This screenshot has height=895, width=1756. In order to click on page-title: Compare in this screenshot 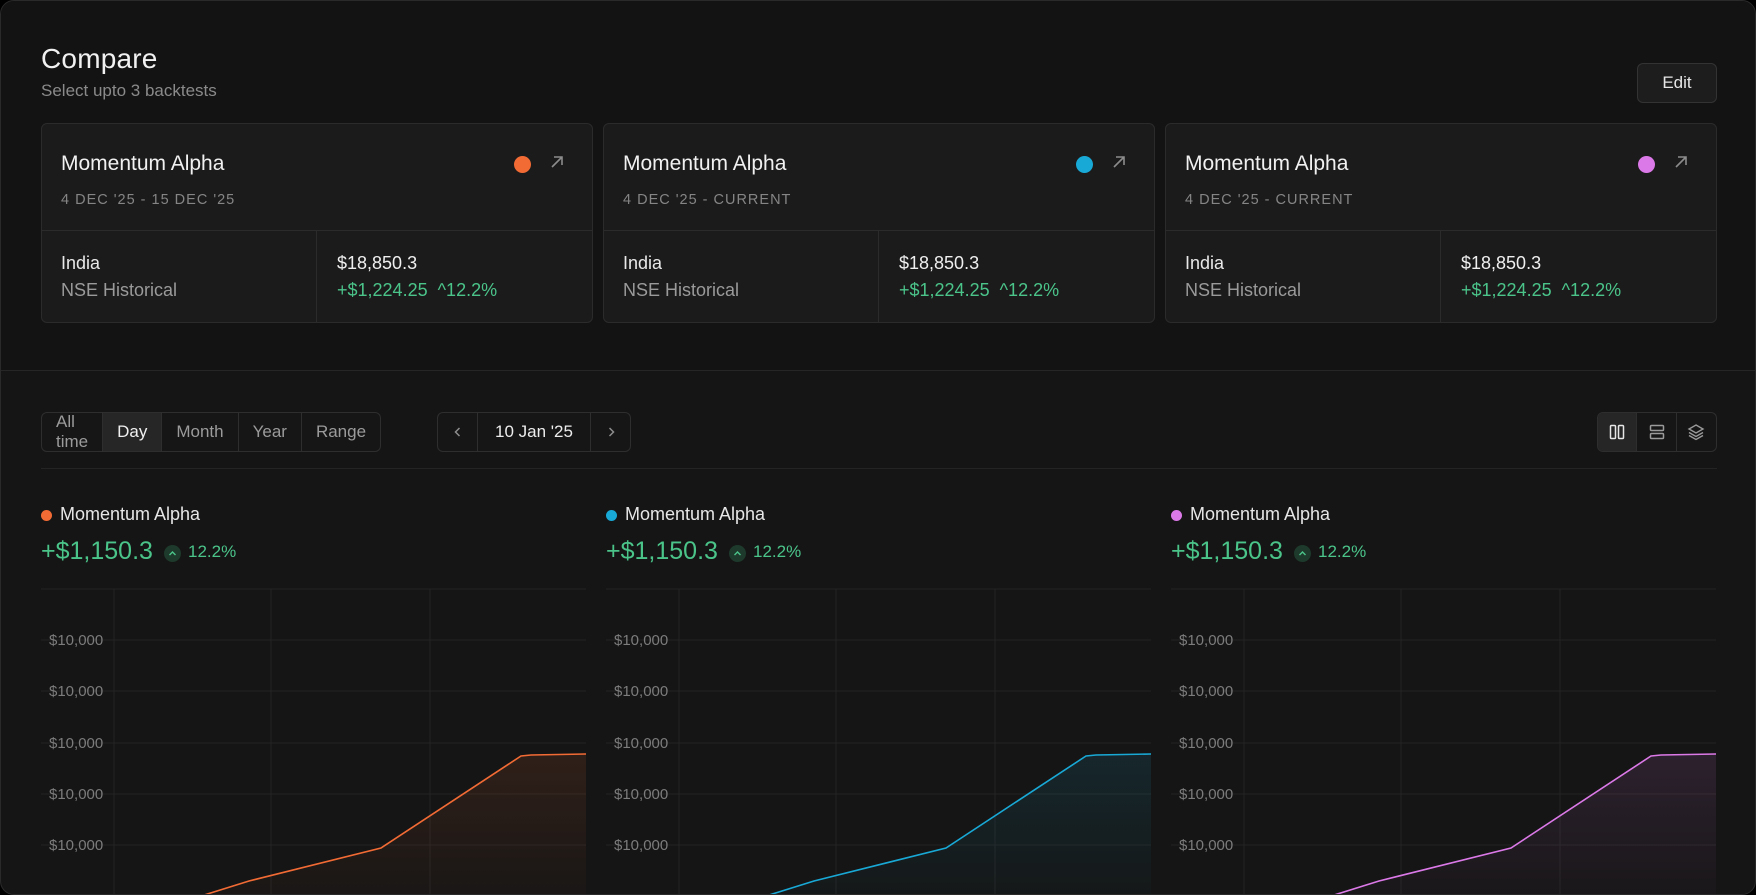, I will do `click(99, 58)`.